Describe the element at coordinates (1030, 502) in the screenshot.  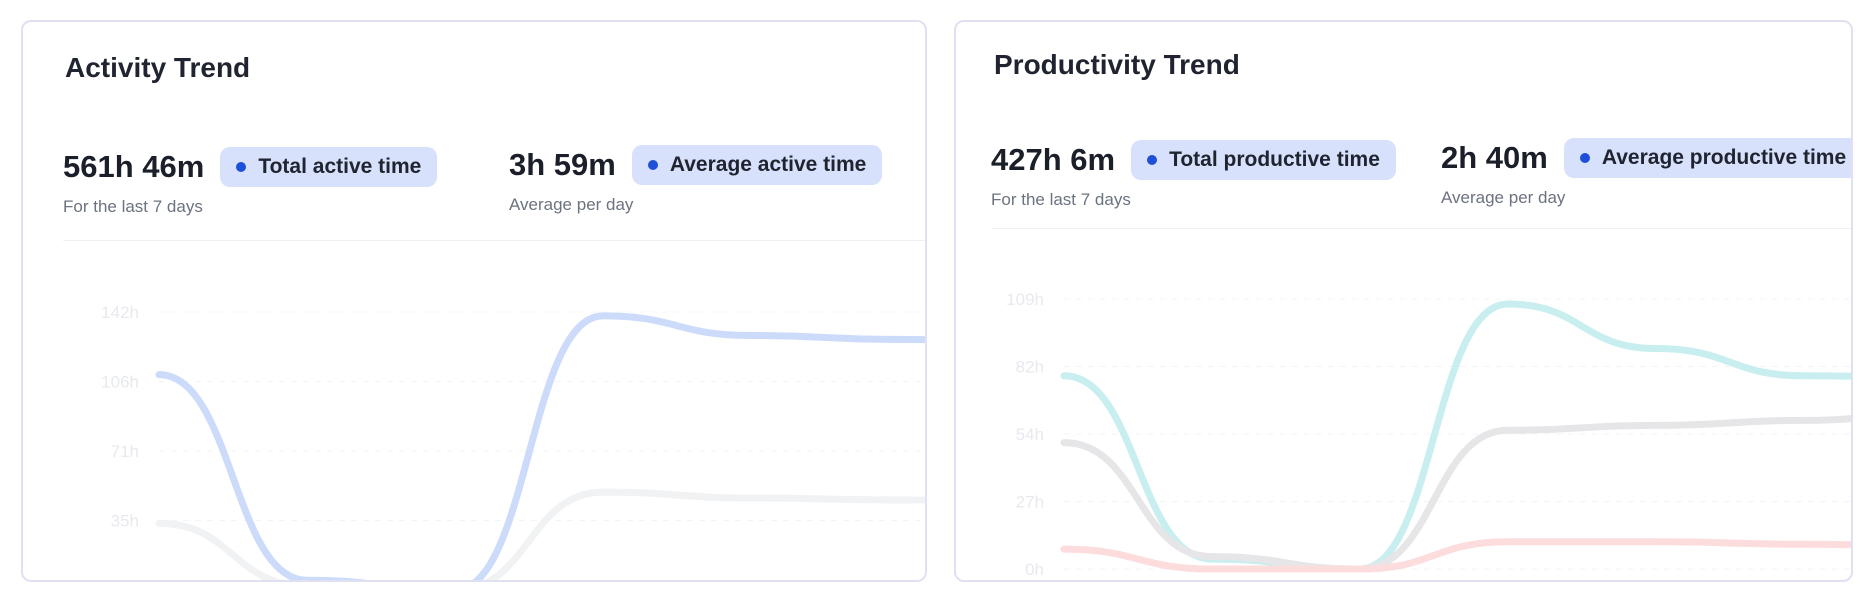
I see `productivity-chart-y-tick-label: 27h` at that location.